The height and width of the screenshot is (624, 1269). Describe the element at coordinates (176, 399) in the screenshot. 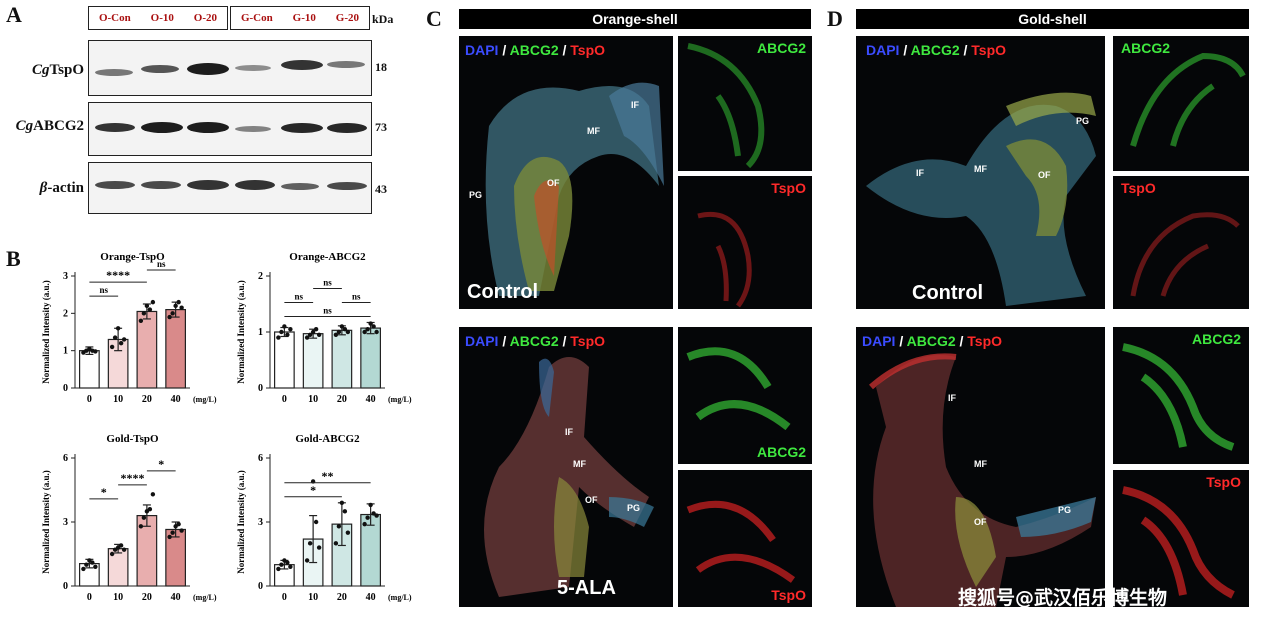

I see `x-tick-label: 40` at that location.